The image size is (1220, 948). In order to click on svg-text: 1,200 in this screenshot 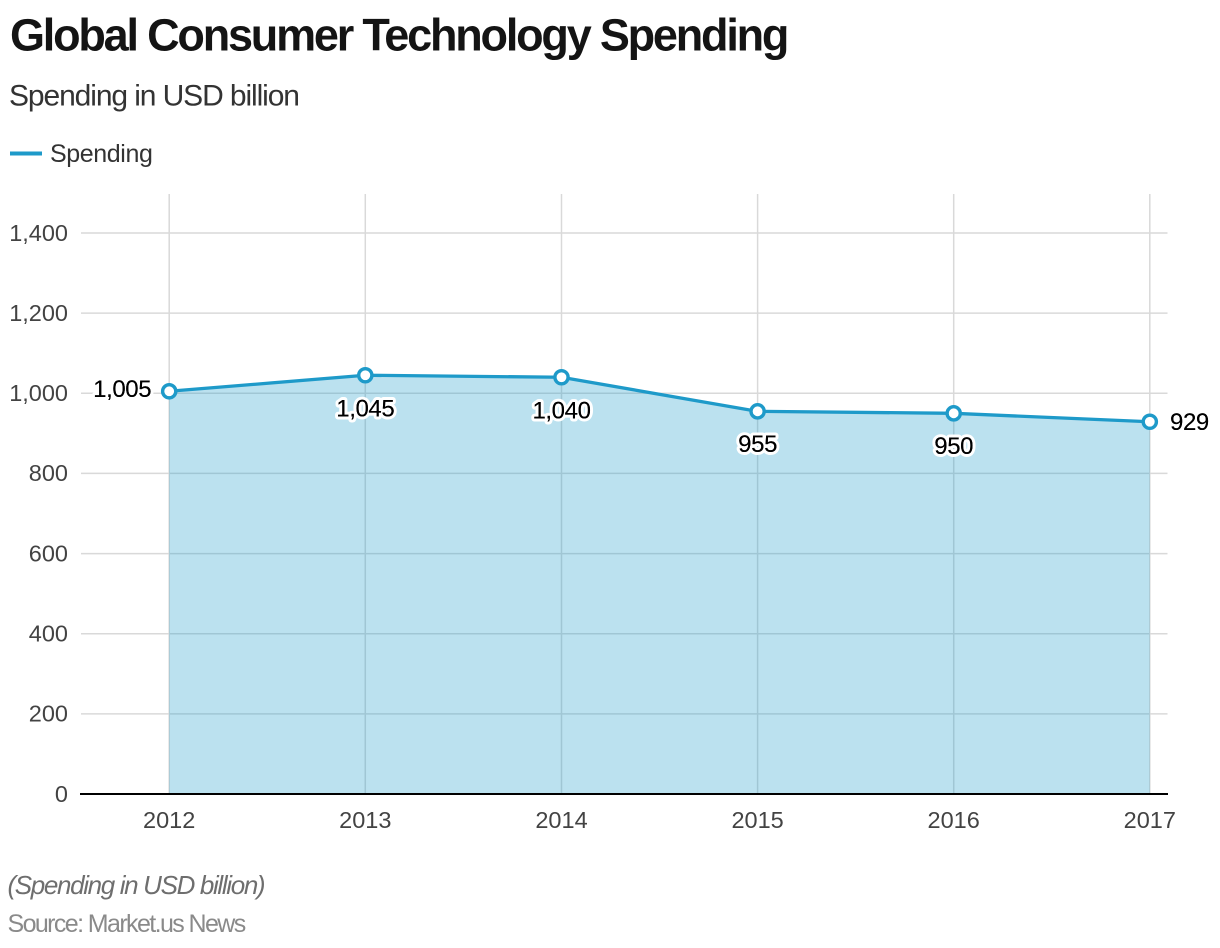, I will do `click(38, 313)`.